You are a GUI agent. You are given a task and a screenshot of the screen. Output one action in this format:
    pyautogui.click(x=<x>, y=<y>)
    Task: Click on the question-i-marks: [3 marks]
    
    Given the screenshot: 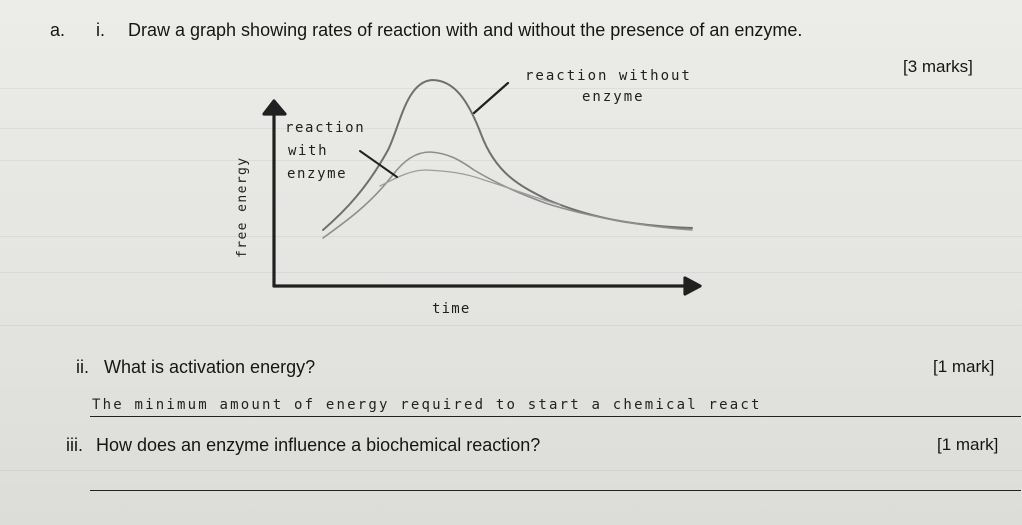 What is the action you would take?
    pyautogui.click(x=938, y=66)
    